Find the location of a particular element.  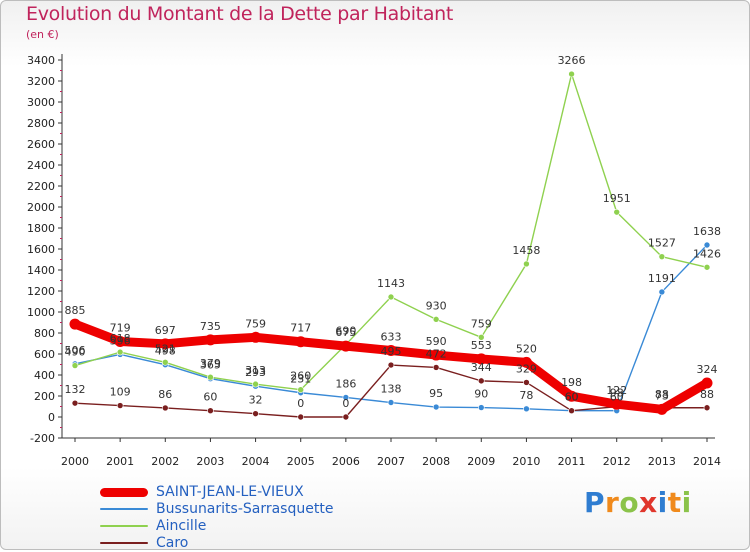

data-label: 138 is located at coordinates (391, 389).